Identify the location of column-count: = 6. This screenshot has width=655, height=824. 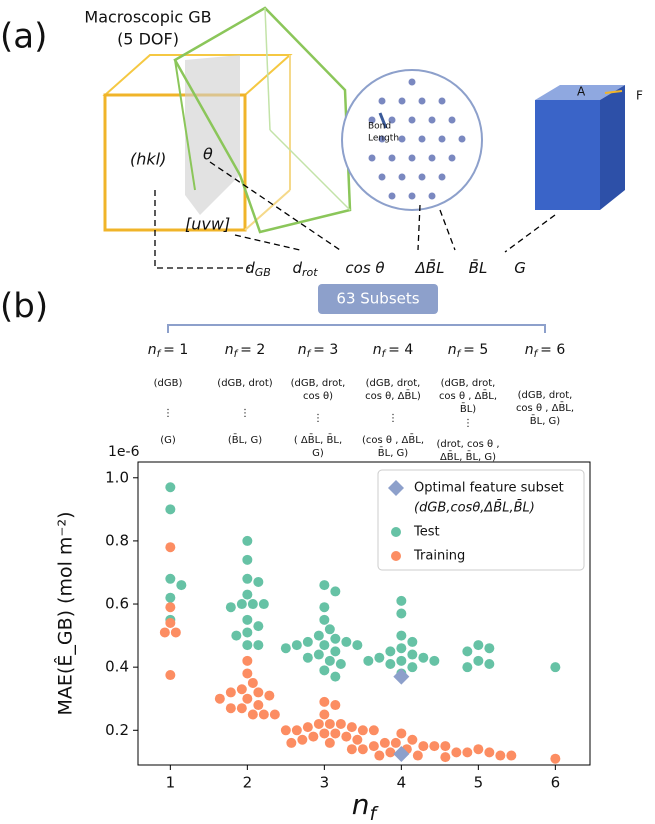
(552, 350).